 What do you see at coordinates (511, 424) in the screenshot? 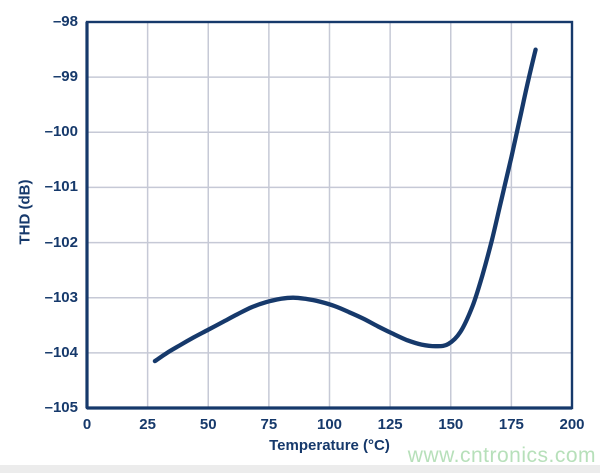
I see `x-tick-label: 175` at bounding box center [511, 424].